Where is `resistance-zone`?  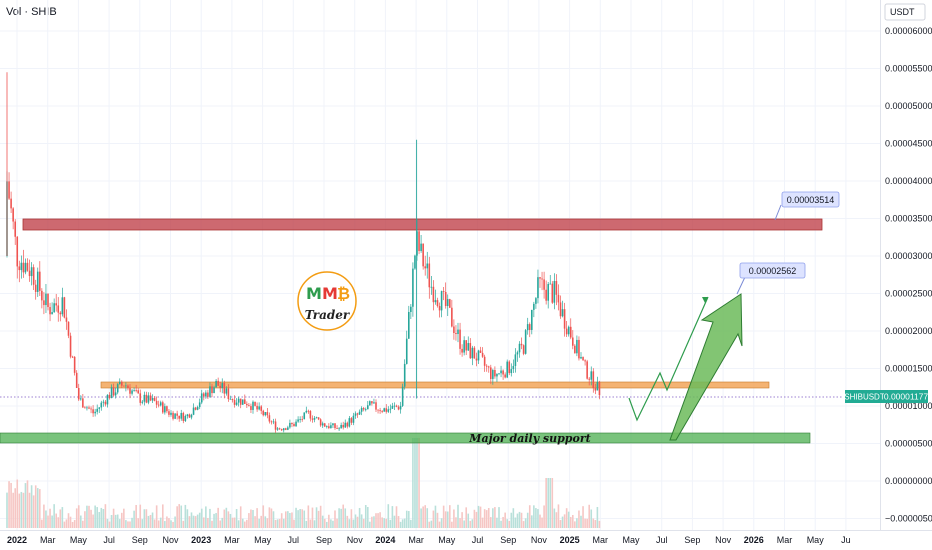
resistance-zone is located at coordinates (422, 224).